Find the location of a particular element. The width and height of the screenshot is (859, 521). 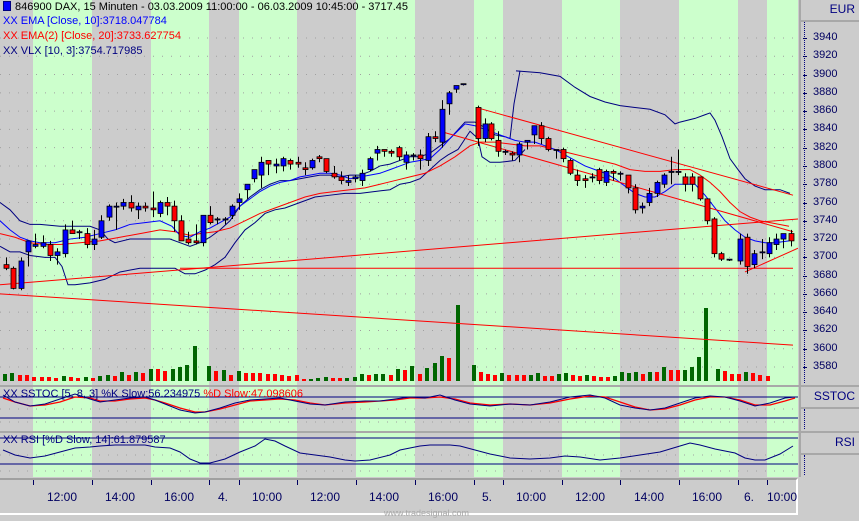

price-tick-label: 3720 is located at coordinates (825, 238).